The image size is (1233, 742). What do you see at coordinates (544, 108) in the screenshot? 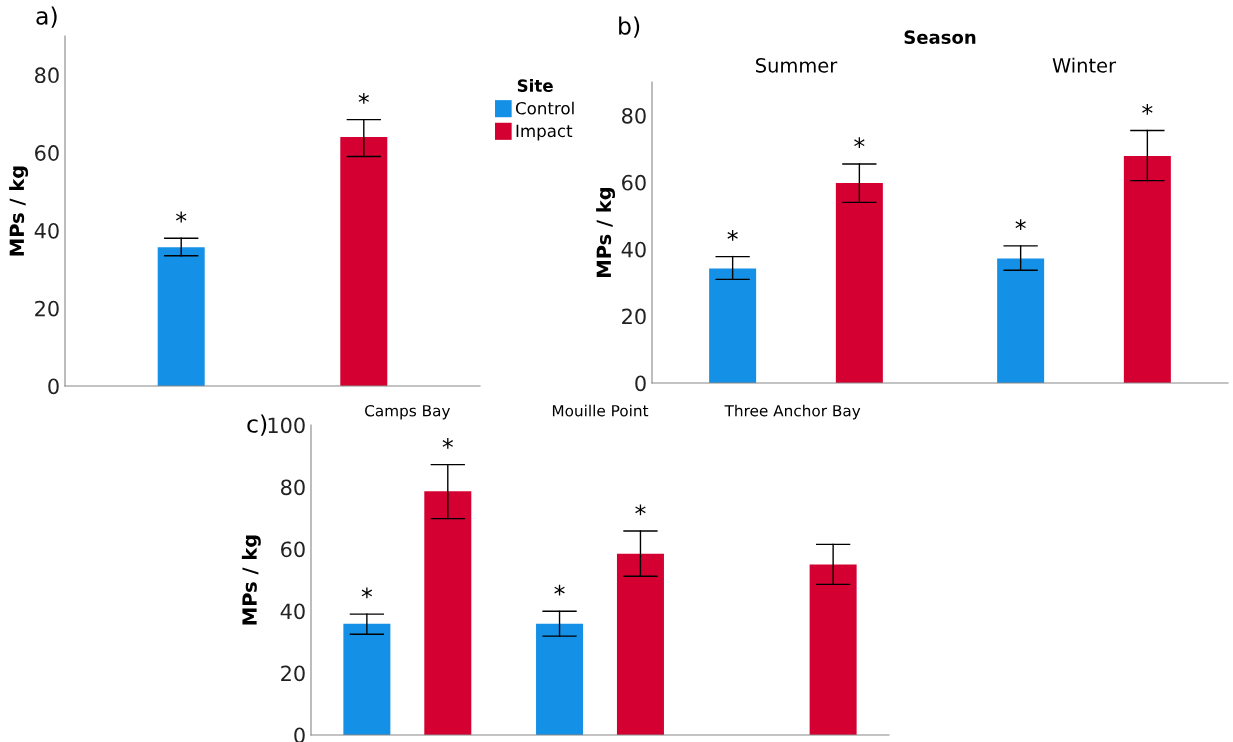
I see `legend-label: Control` at bounding box center [544, 108].